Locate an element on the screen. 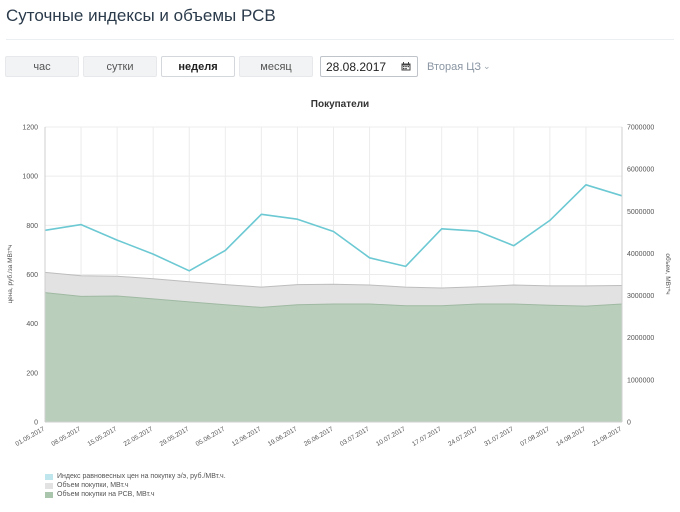 The height and width of the screenshot is (512, 680). x-tick-label: 17.07.2017 is located at coordinates (427, 436).